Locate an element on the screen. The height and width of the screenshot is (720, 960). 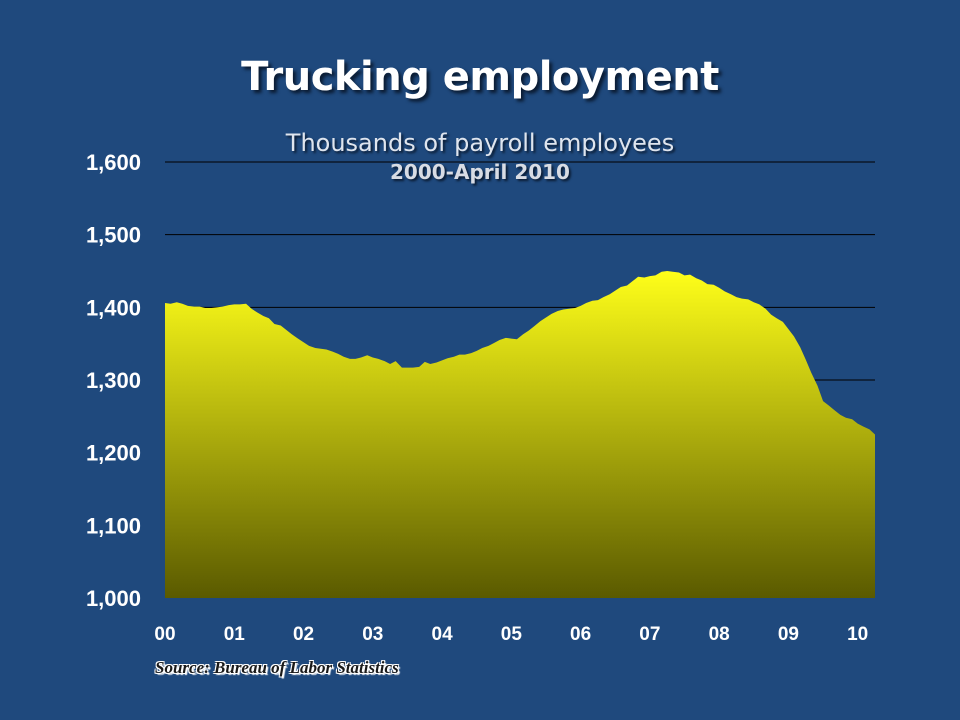
chart-subtitle: Thousands of payroll employees is located at coordinates (480, 143).